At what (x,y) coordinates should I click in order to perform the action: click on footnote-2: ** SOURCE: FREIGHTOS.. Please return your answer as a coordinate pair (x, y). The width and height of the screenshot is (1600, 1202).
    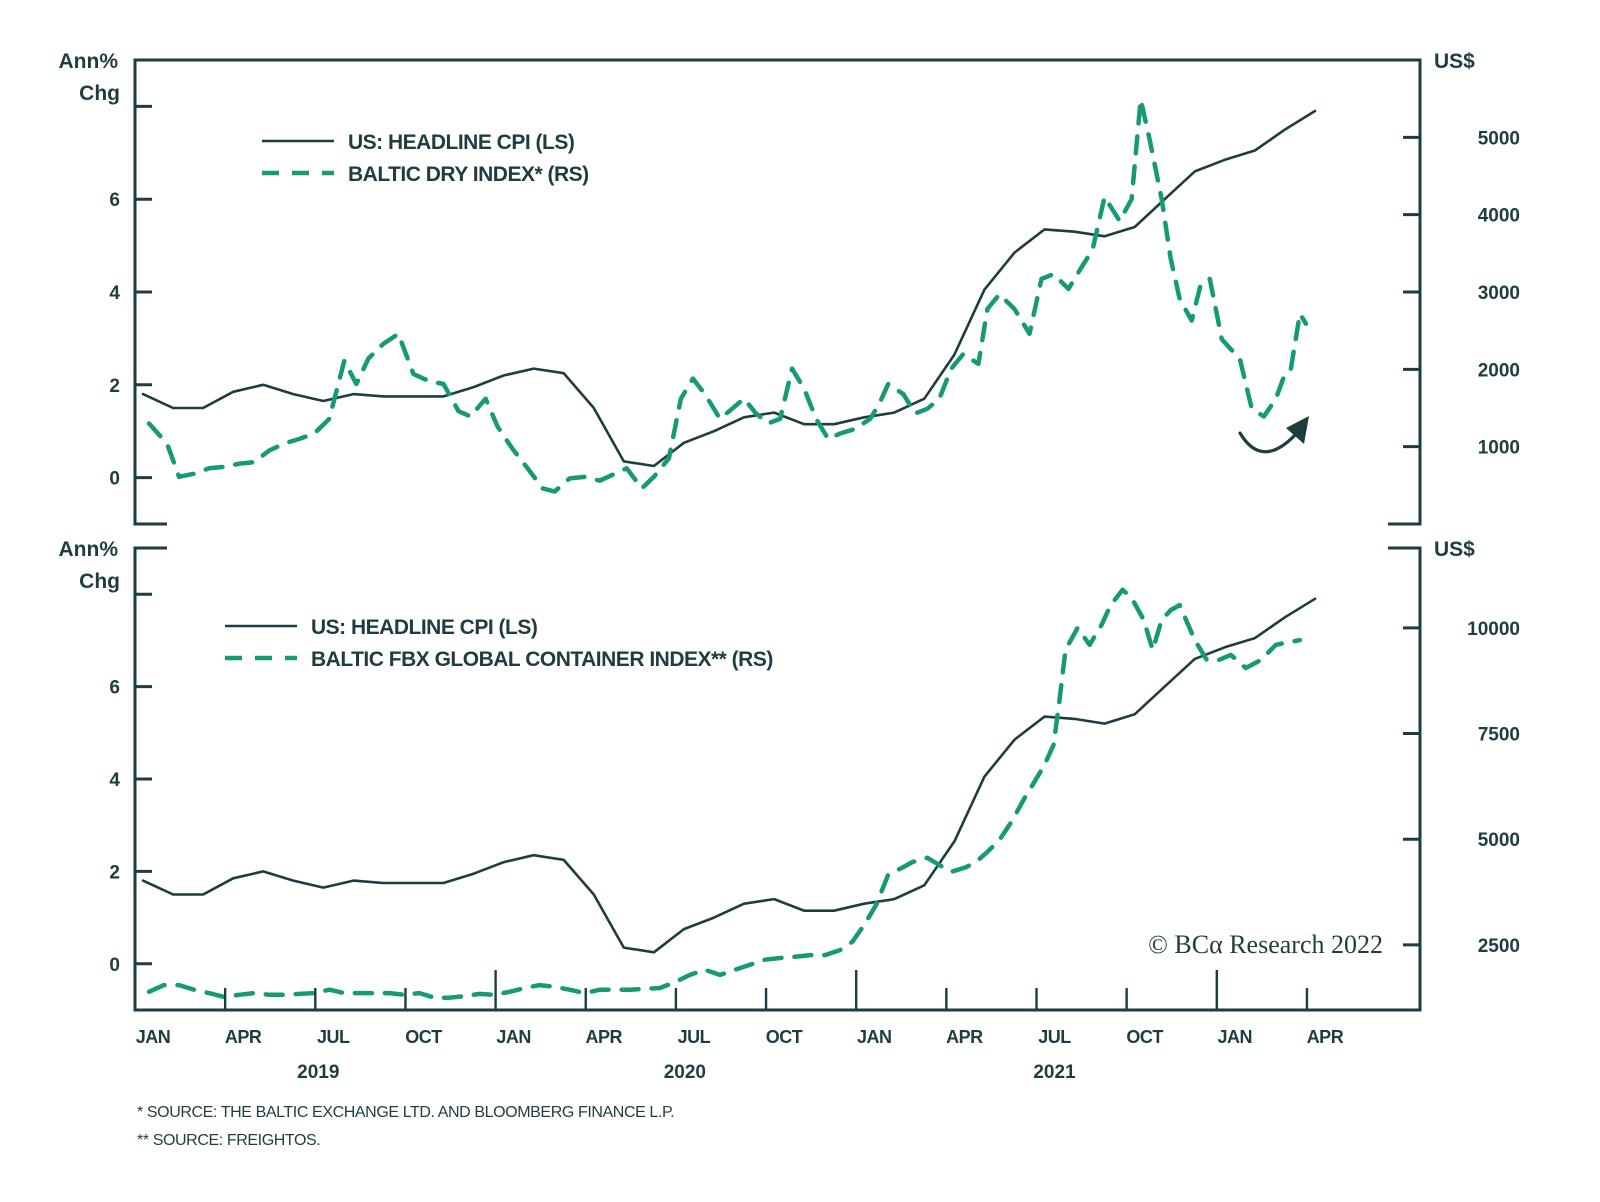
    Looking at the image, I should click on (228, 1140).